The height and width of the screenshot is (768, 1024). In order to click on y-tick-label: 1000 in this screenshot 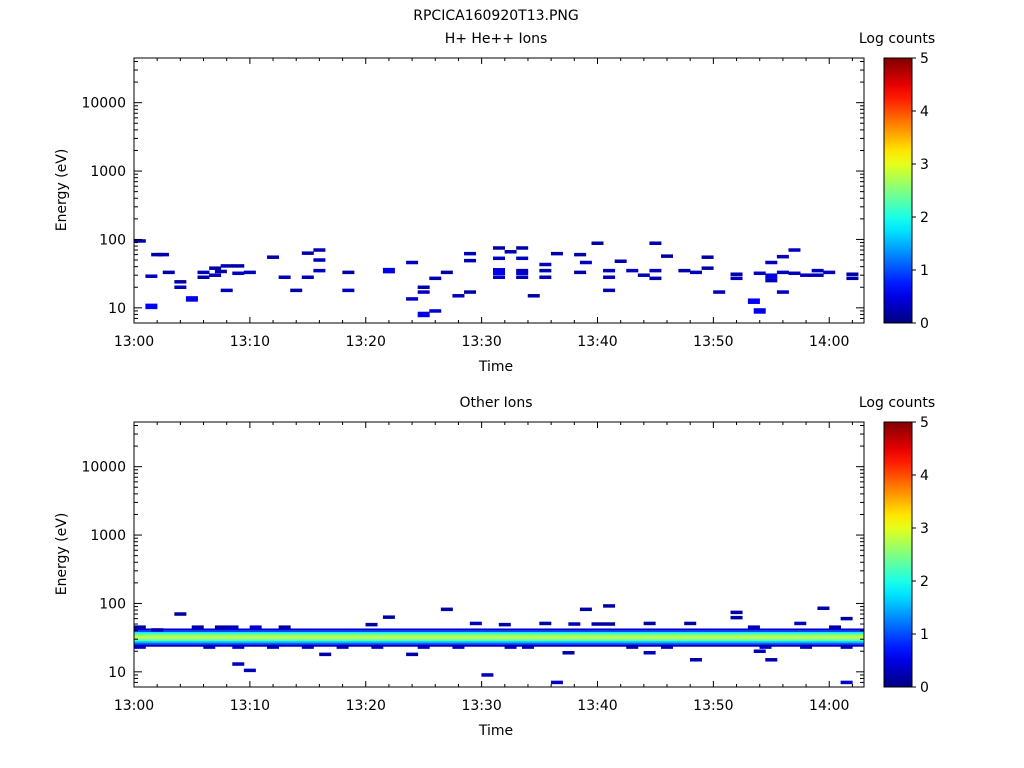, I will do `click(108, 172)`.